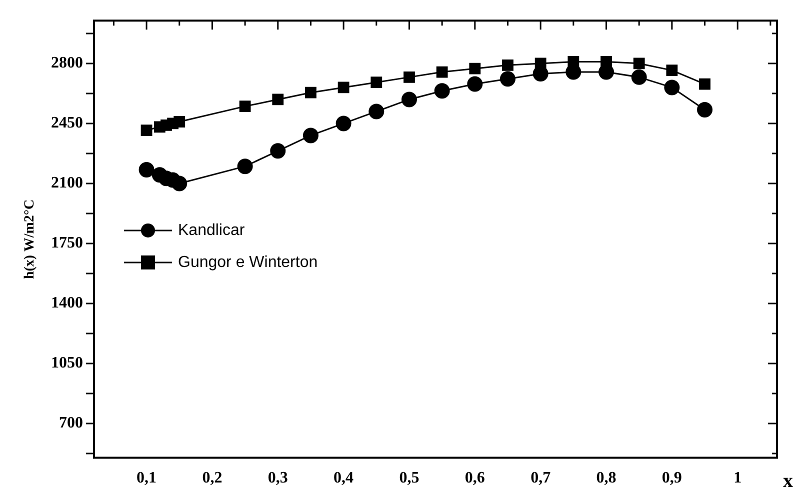 Image resolution: width=809 pixels, height=503 pixels. Describe the element at coordinates (30, 239) in the screenshot. I see `y-axis-title: h(x) W/m2°C` at that location.